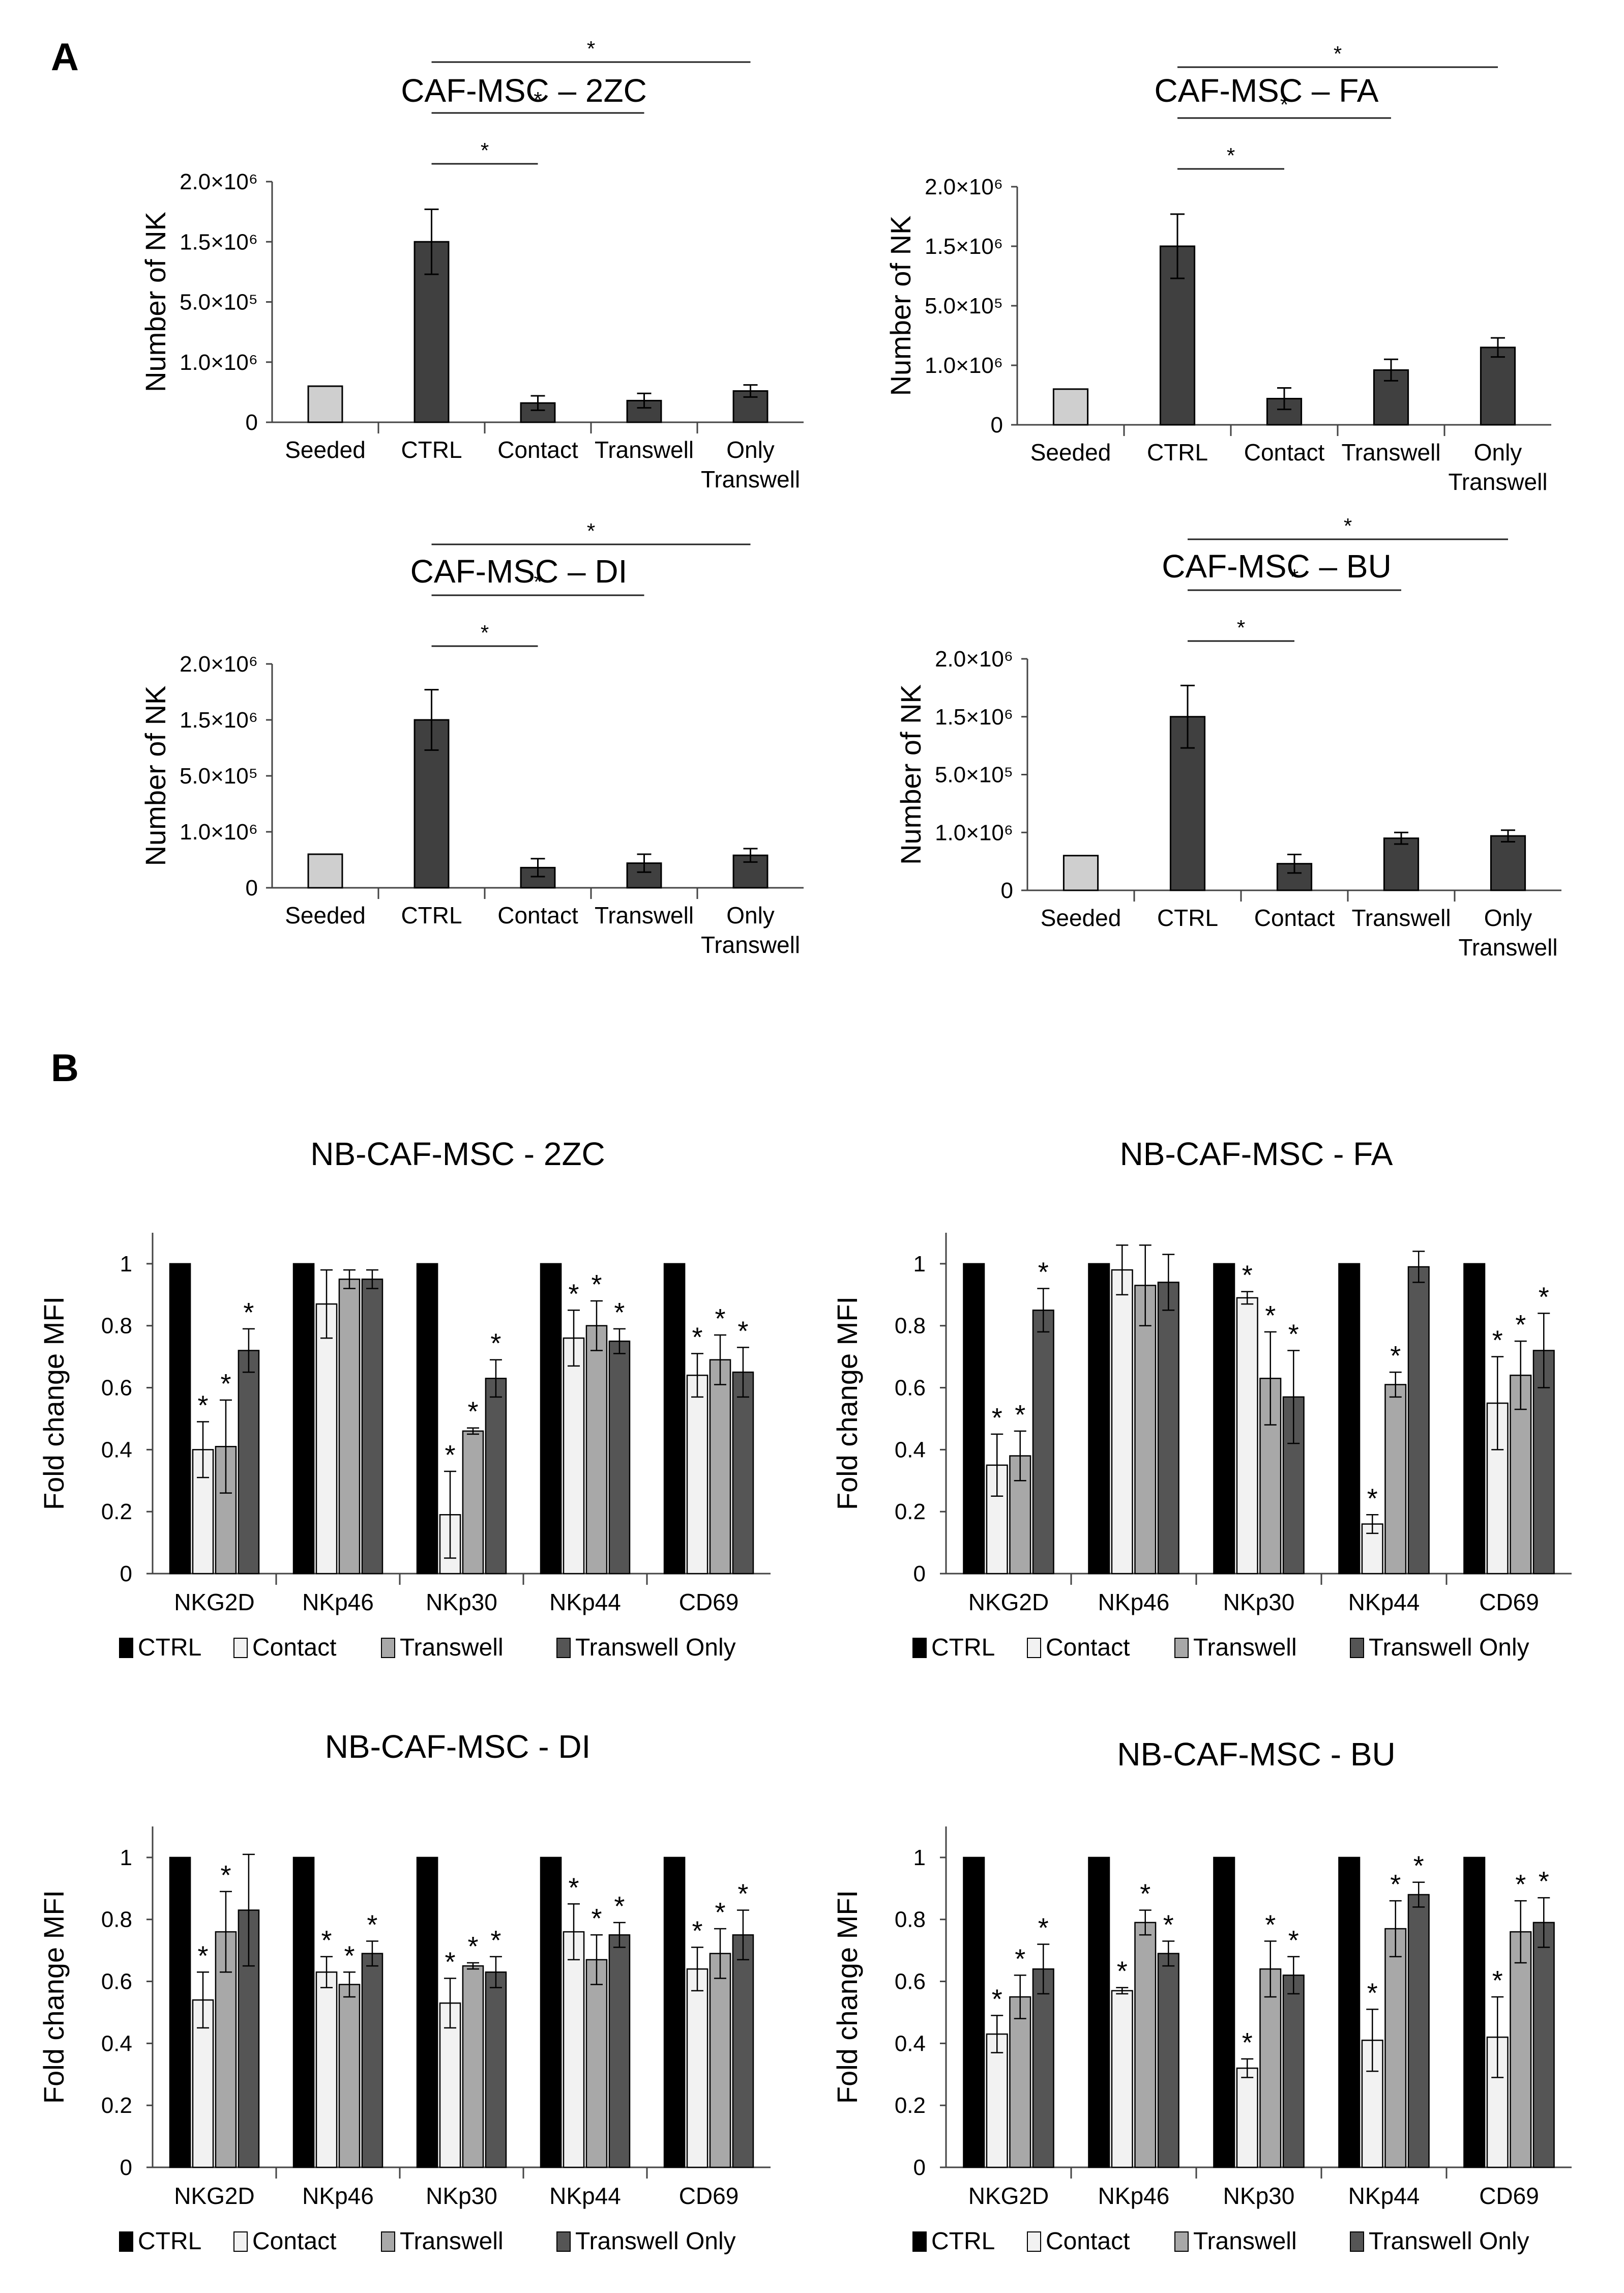  What do you see at coordinates (910, 2106) in the screenshot?
I see `y-tick-label: 0.2` at bounding box center [910, 2106].